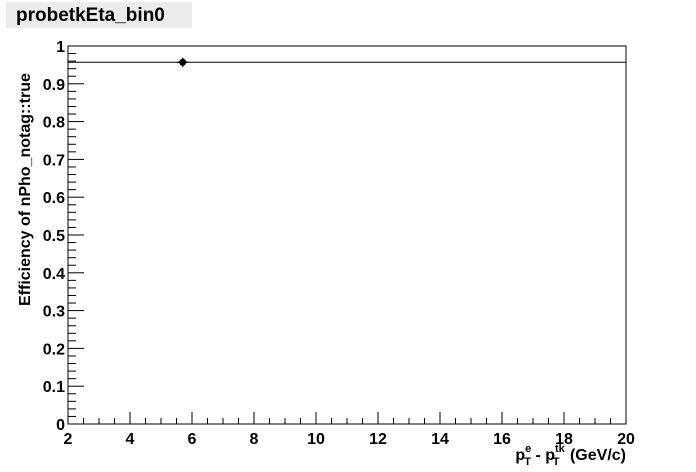 The width and height of the screenshot is (696, 472). I want to click on y-axis-ticks: 0 0.1 0.2 0.3 0.4 0.5 0.6 0.7 0.8 0.9 1, so click(63, 236).